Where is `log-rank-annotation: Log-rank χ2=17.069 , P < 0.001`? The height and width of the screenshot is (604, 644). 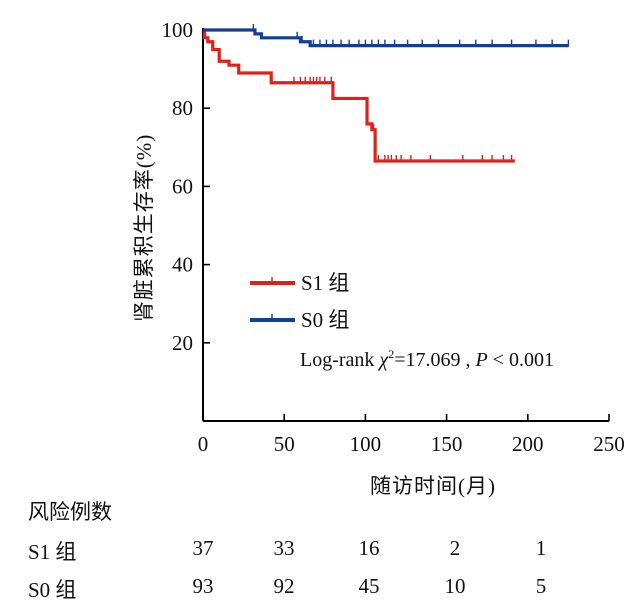 log-rank-annotation: Log-rank χ2=17.069 , P < 0.001 is located at coordinates (427, 359).